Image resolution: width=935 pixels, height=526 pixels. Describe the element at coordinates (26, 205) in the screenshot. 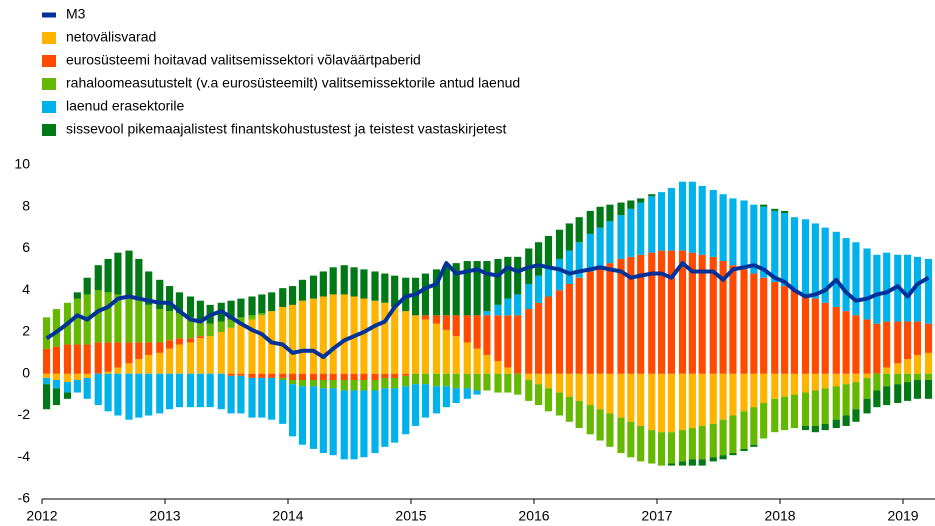

I see `y-tick-label: 8` at that location.